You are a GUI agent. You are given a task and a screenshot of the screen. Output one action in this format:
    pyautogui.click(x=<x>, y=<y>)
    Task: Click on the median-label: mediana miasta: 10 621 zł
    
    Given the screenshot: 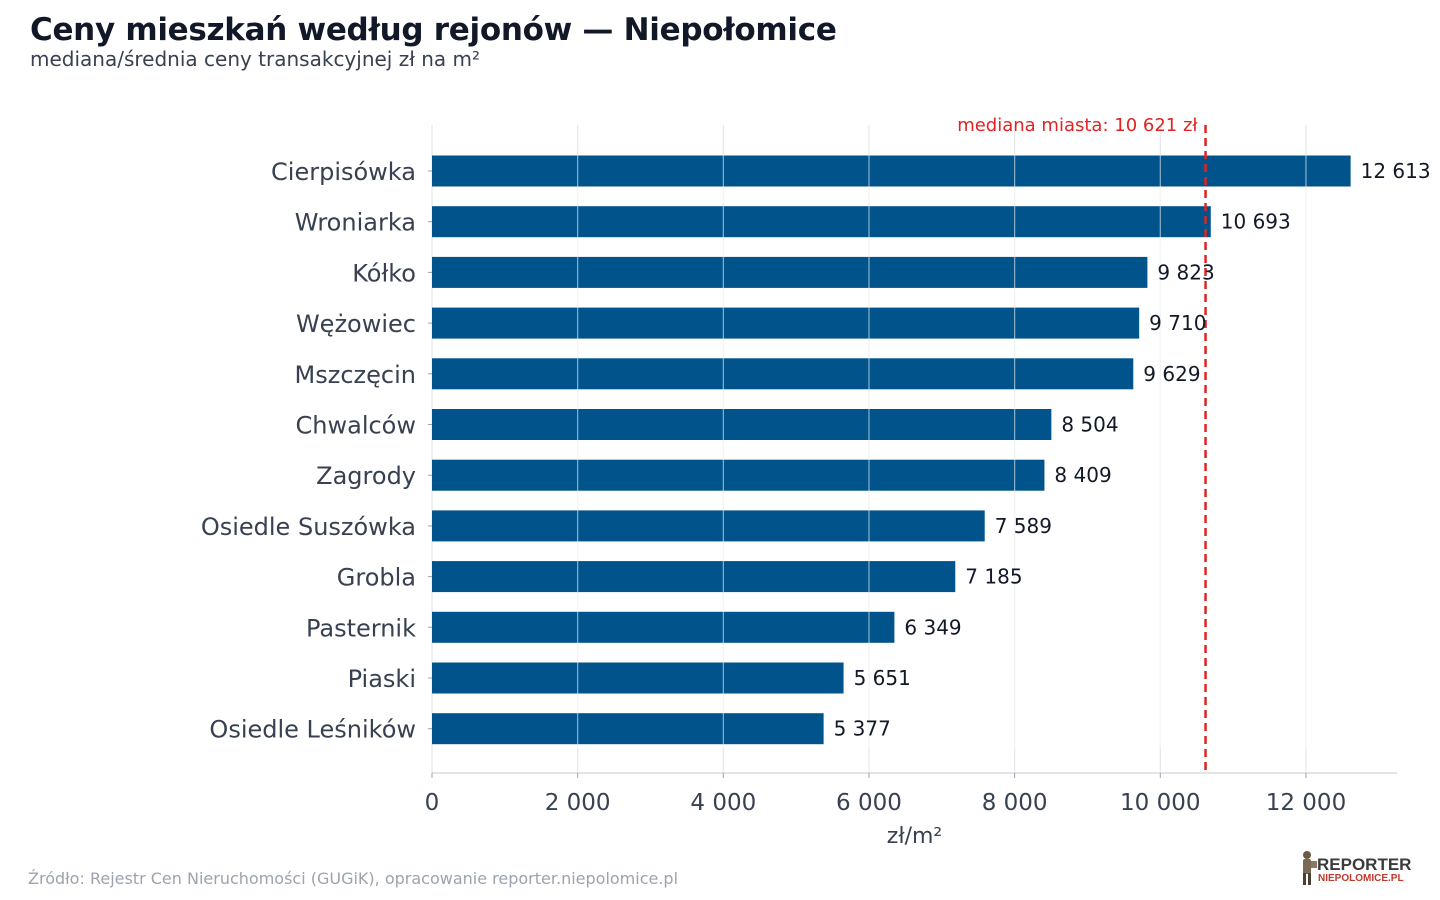 What is the action you would take?
    pyautogui.click(x=1077, y=125)
    